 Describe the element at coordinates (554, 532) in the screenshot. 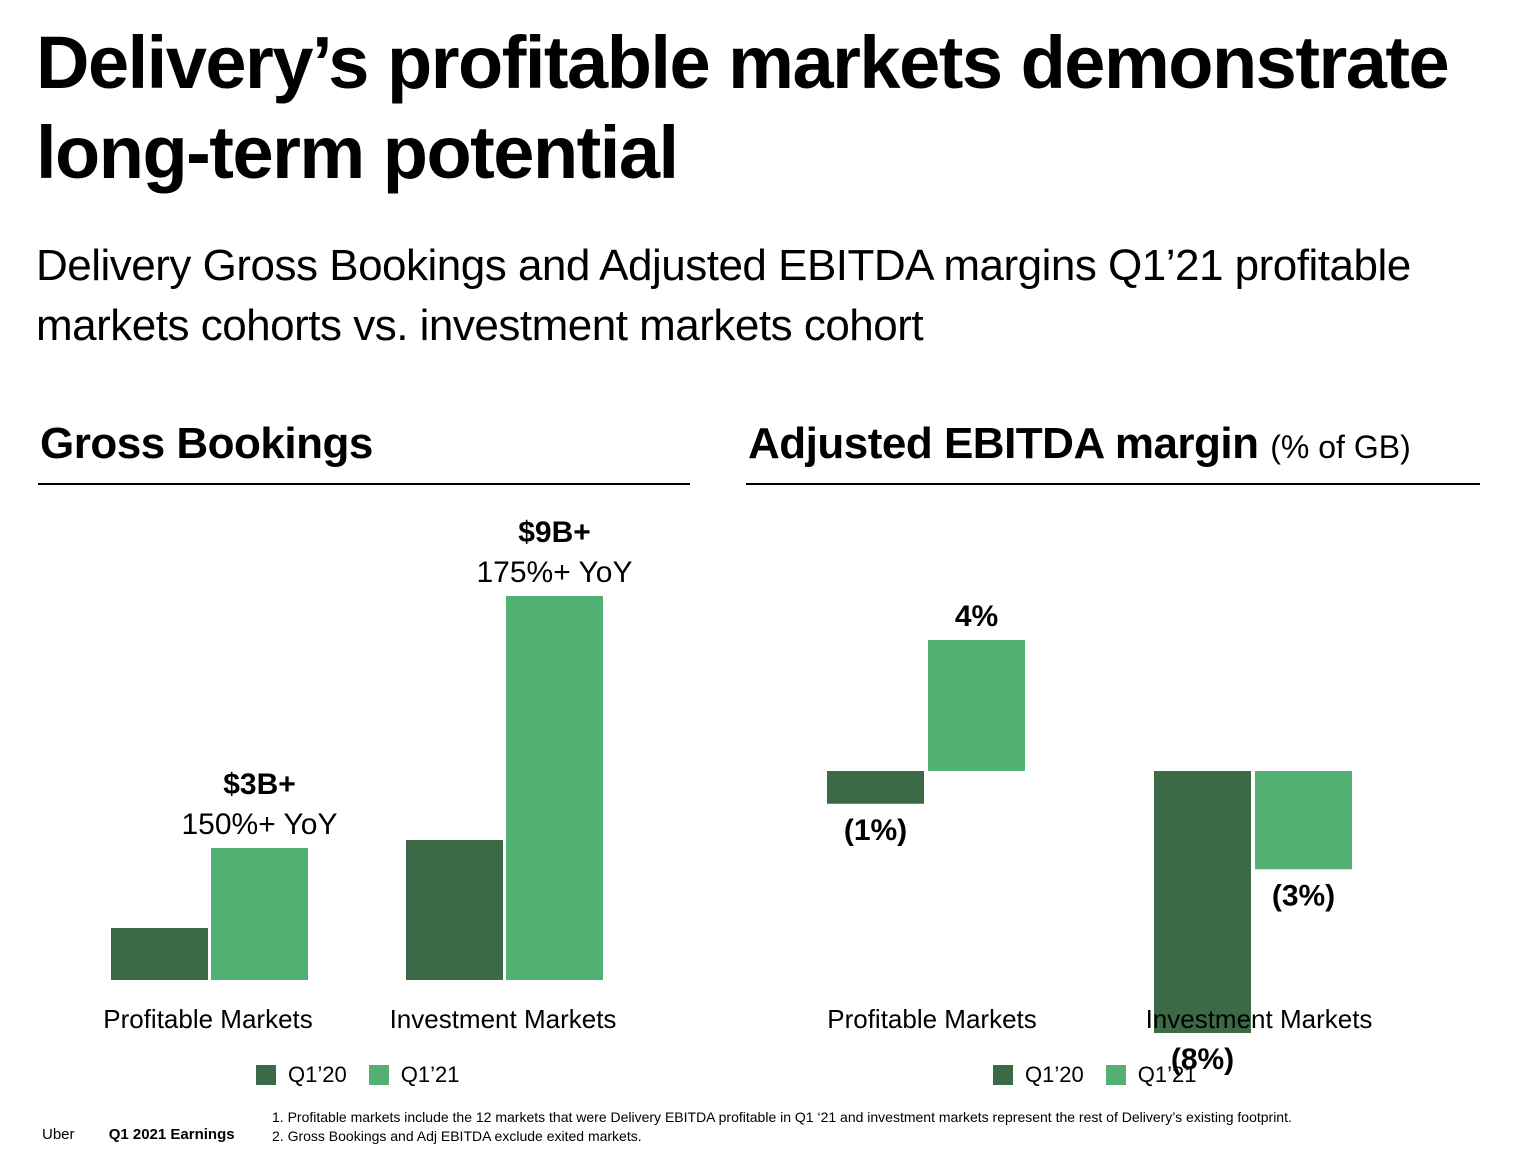

I see `value-label-investment-markets: $9B+` at that location.